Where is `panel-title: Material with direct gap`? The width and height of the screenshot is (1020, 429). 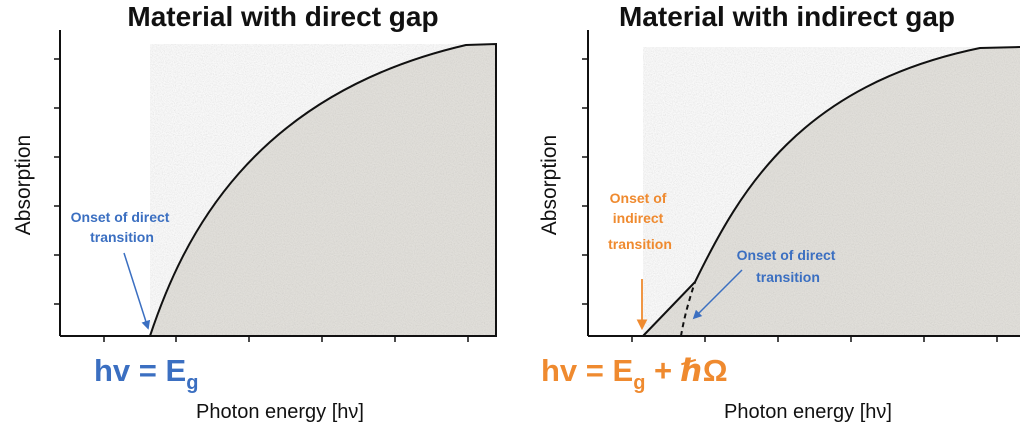 panel-title: Material with direct gap is located at coordinates (282, 16).